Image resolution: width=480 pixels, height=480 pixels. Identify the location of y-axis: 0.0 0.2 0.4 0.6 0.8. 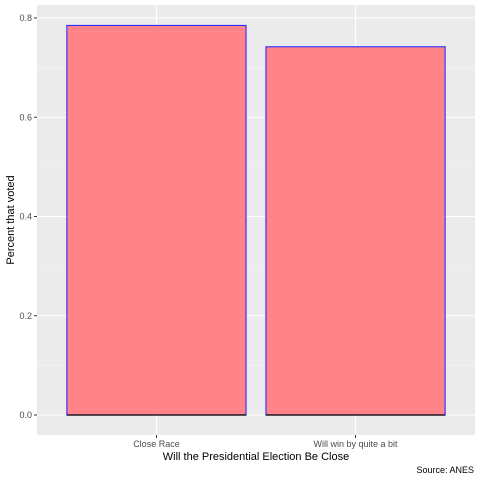
(28, 216).